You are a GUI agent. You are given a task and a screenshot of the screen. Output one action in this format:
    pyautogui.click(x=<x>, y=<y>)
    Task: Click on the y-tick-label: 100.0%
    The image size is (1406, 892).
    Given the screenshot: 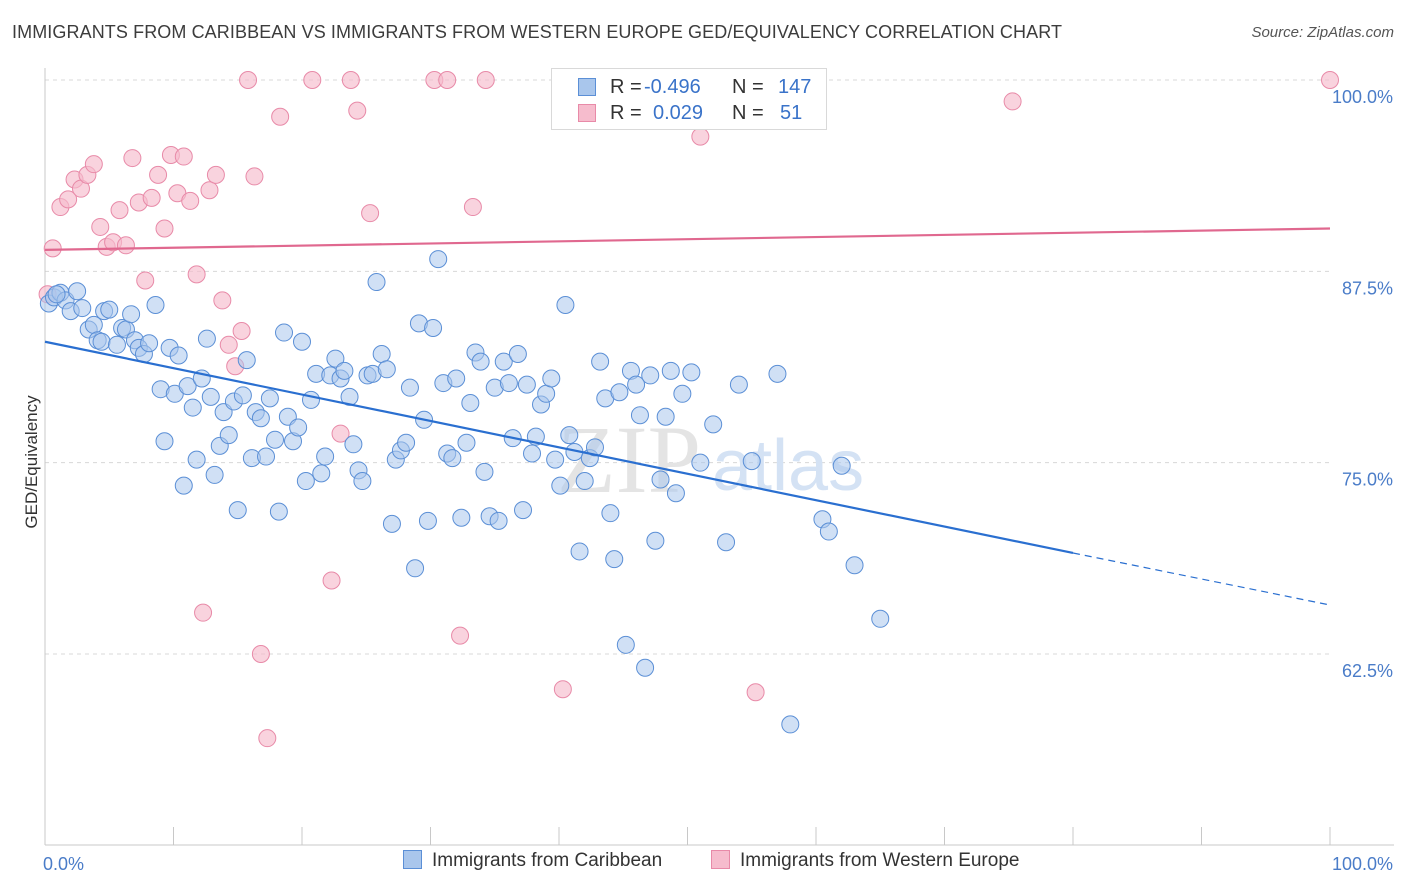 What is the action you would take?
    pyautogui.click(x=1362, y=97)
    